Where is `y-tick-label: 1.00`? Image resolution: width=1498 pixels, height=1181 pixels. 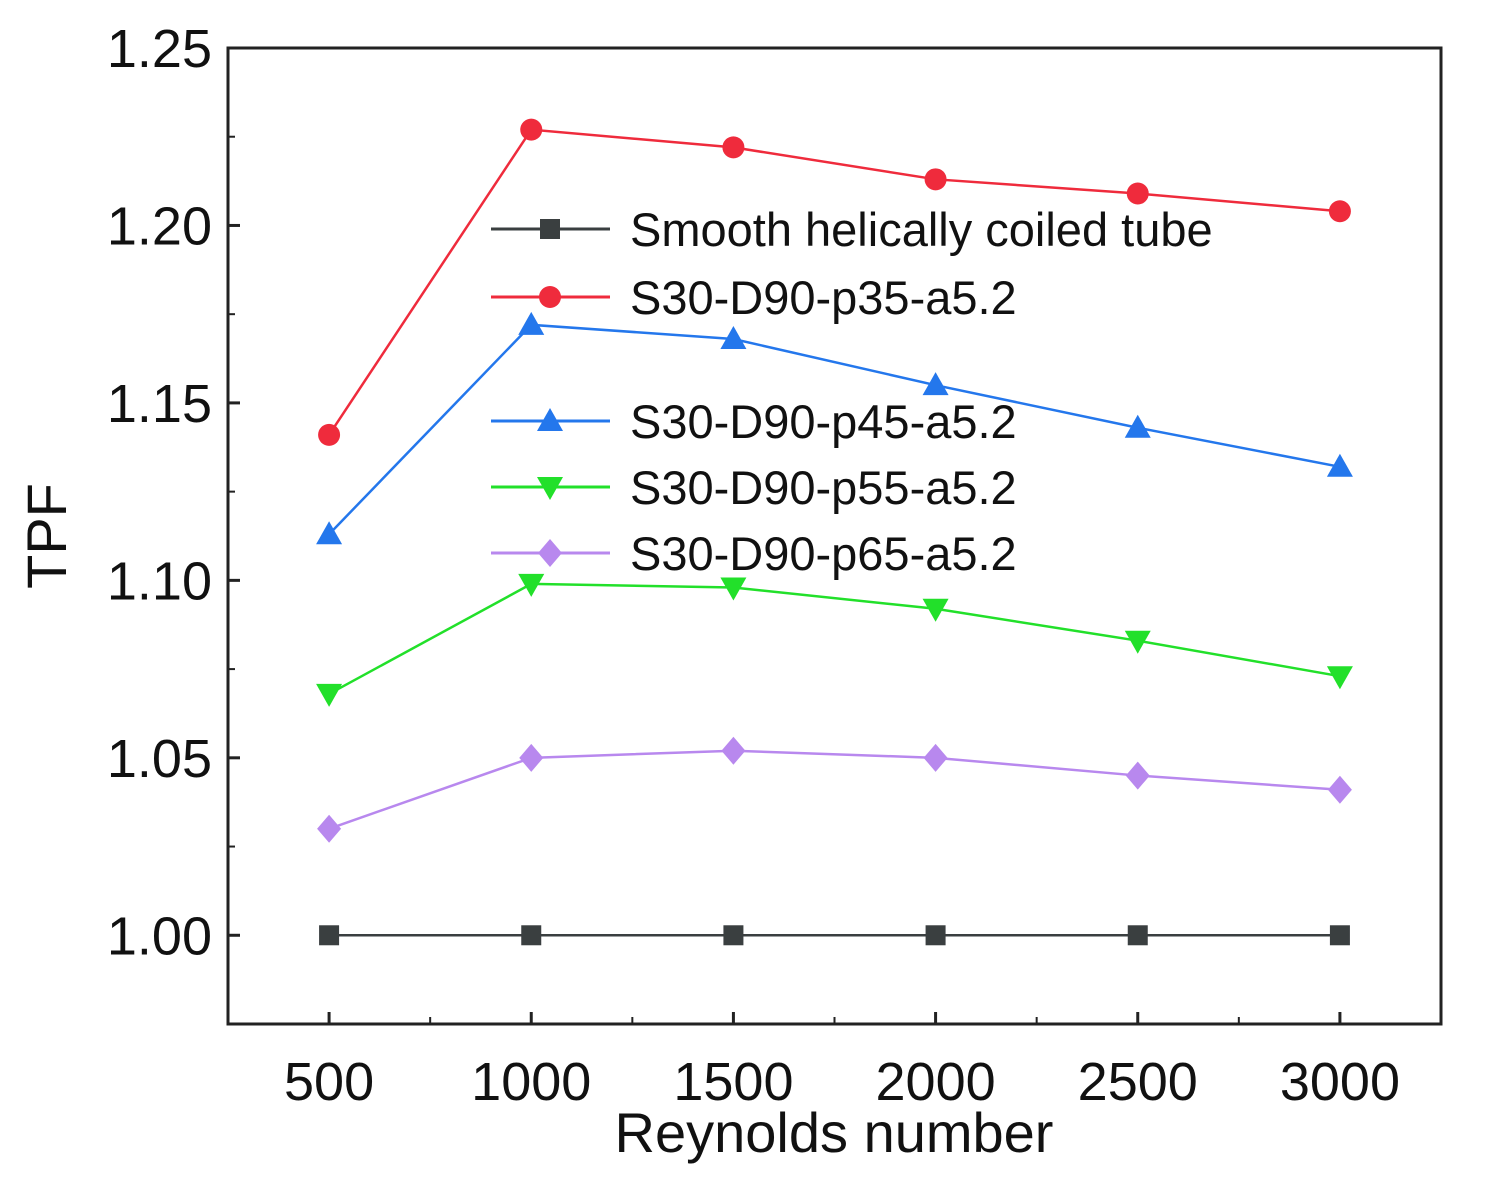 y-tick-label: 1.00 is located at coordinates (159, 936).